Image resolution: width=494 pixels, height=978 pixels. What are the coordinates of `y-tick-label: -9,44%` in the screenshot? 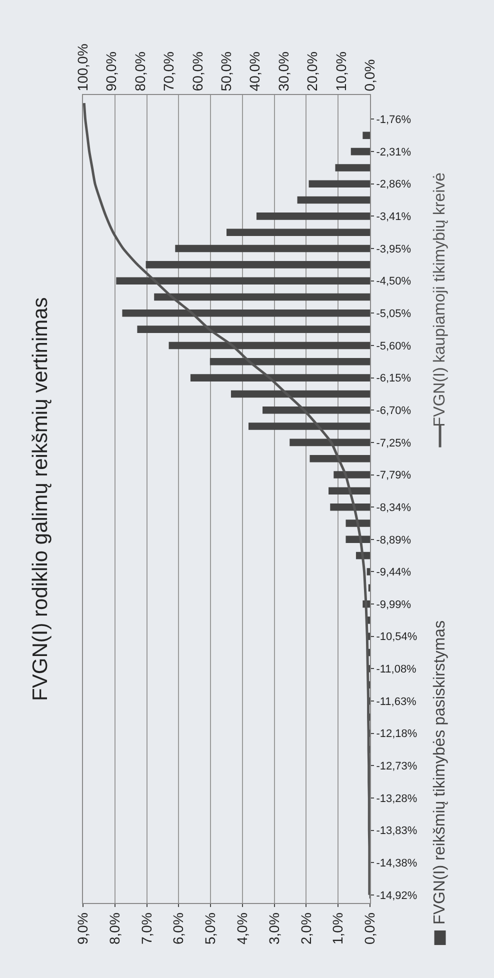 It's located at (394, 572).